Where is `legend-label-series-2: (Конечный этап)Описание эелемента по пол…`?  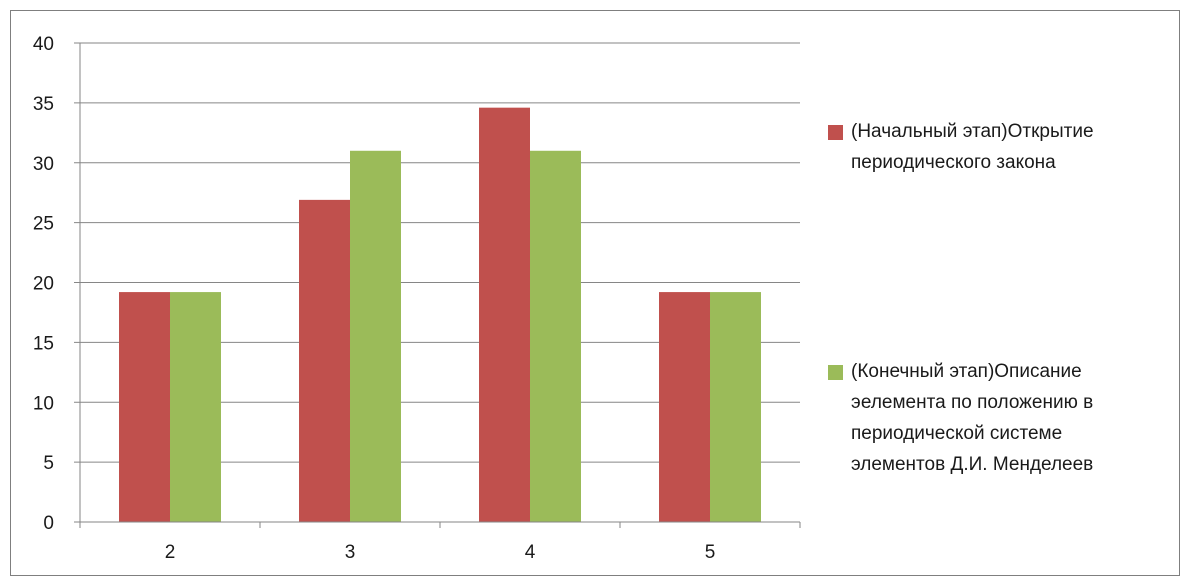
legend-label-series-2: (Конечный этап)Описание эелемента по пол… is located at coordinates (972, 418).